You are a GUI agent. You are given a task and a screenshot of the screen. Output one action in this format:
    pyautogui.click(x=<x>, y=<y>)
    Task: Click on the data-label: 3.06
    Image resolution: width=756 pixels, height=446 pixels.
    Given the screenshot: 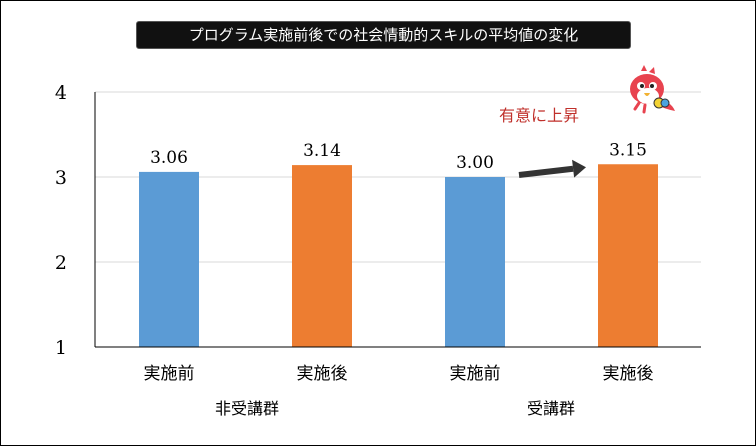 What is the action you would take?
    pyautogui.click(x=169, y=158)
    